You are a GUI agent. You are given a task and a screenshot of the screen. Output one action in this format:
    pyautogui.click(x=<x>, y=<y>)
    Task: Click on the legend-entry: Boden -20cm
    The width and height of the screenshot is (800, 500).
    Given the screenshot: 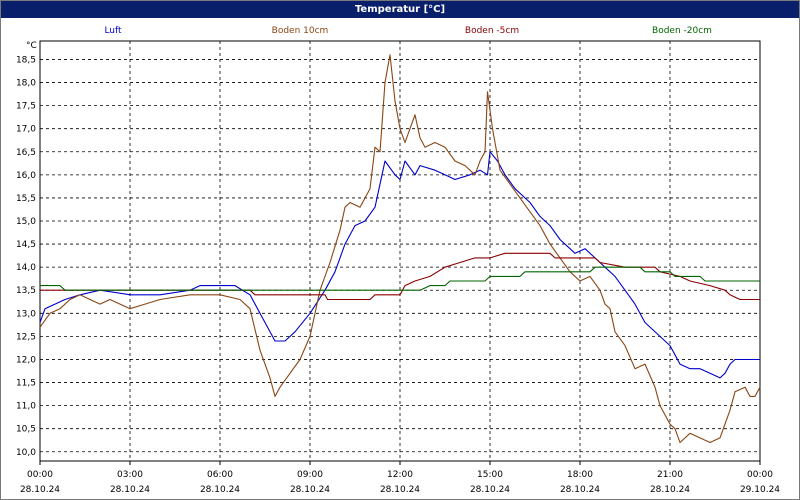 What is the action you would take?
    pyautogui.click(x=682, y=31)
    